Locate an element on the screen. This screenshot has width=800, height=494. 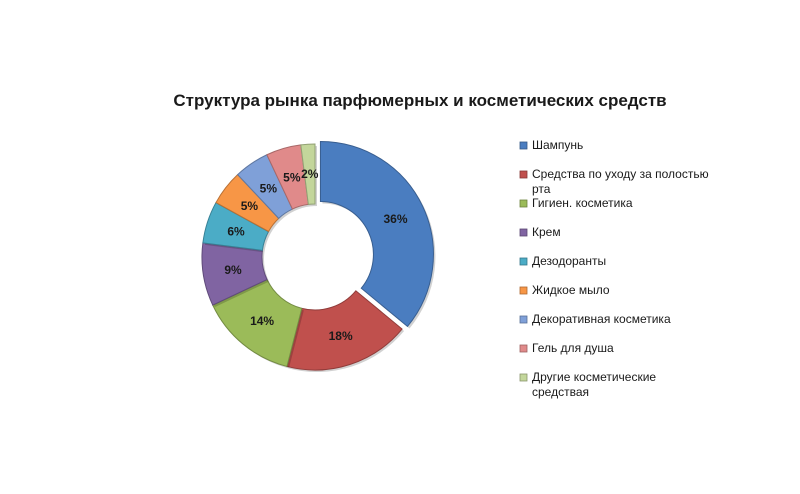
legend-label: Гель для душа is located at coordinates (573, 348).